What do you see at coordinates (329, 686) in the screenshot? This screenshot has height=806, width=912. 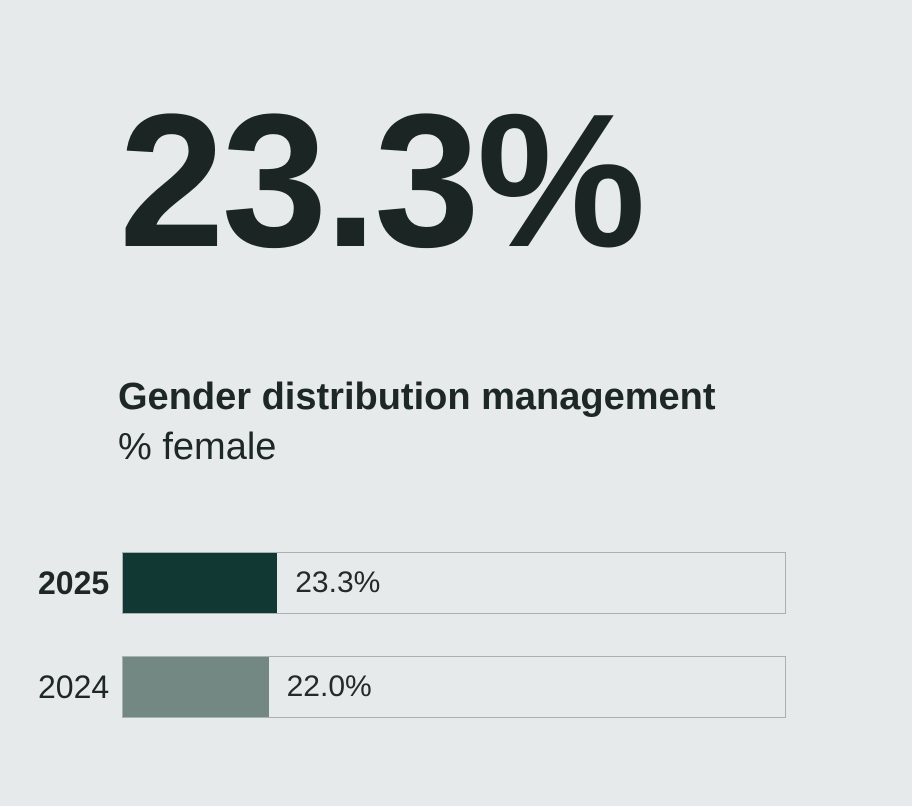 I see `bar-value-label: 22.0%` at bounding box center [329, 686].